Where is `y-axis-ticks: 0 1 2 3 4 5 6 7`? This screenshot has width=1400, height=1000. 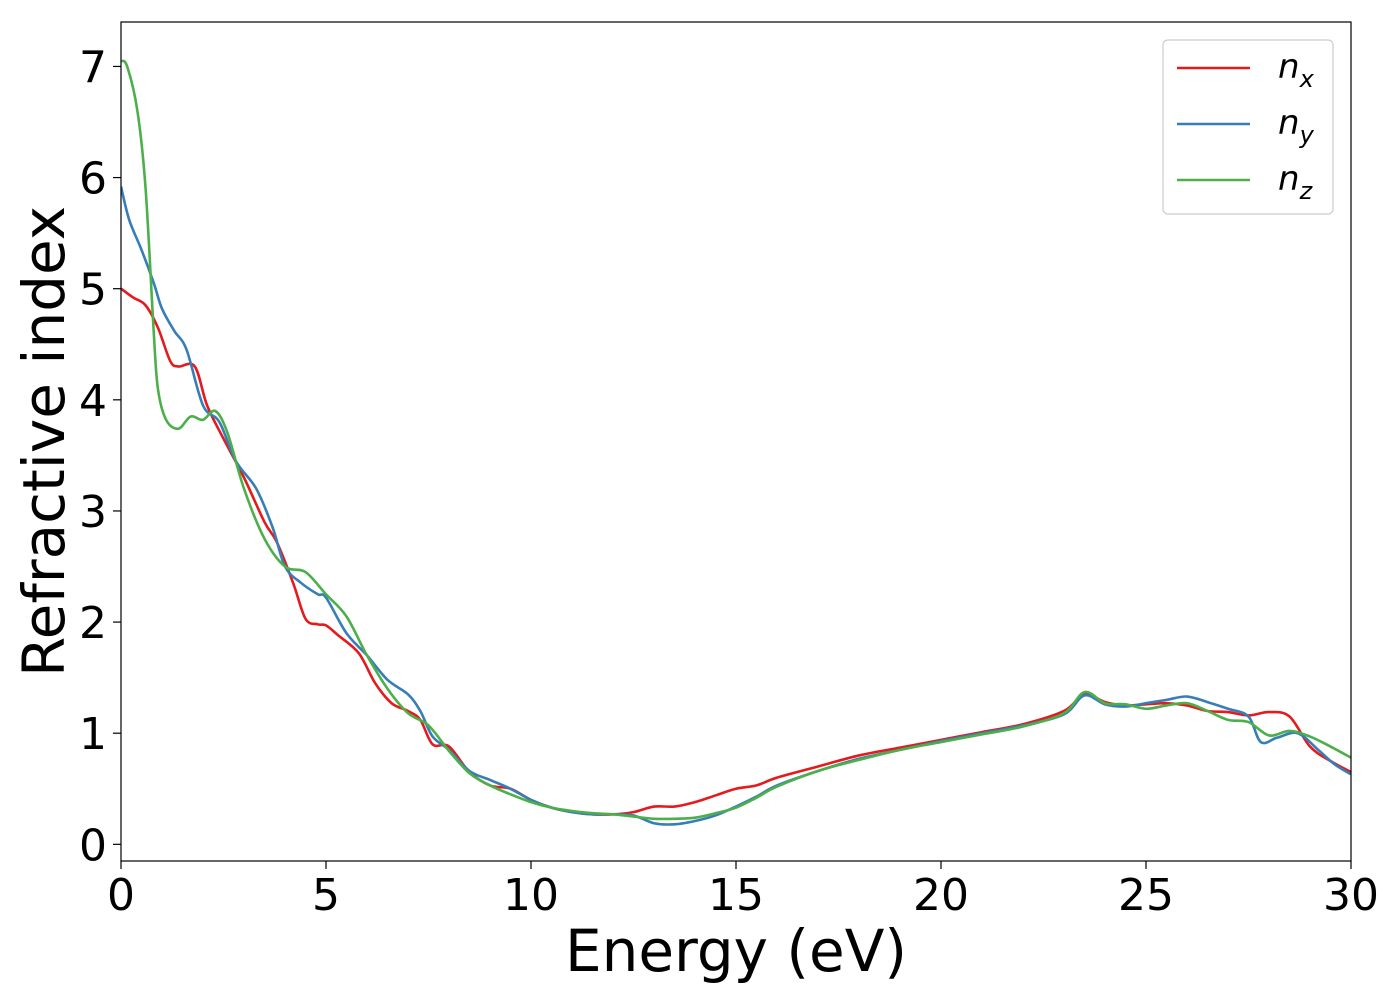
y-axis-ticks: 0 1 2 3 4 5 6 7 is located at coordinates (100, 456).